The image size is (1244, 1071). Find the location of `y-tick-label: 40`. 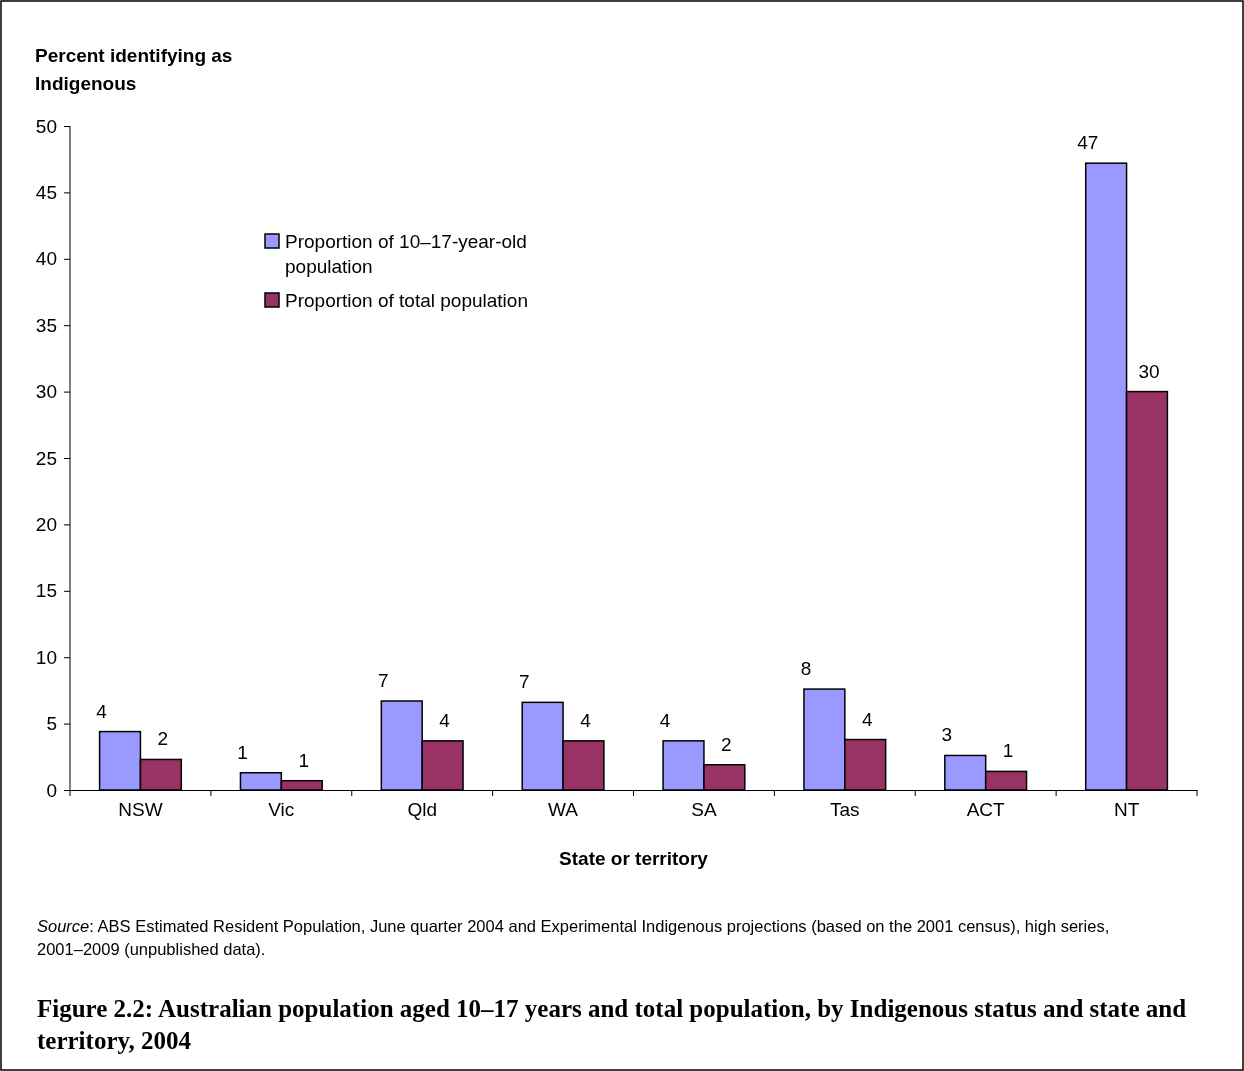

y-tick-label: 40 is located at coordinates (46, 259).